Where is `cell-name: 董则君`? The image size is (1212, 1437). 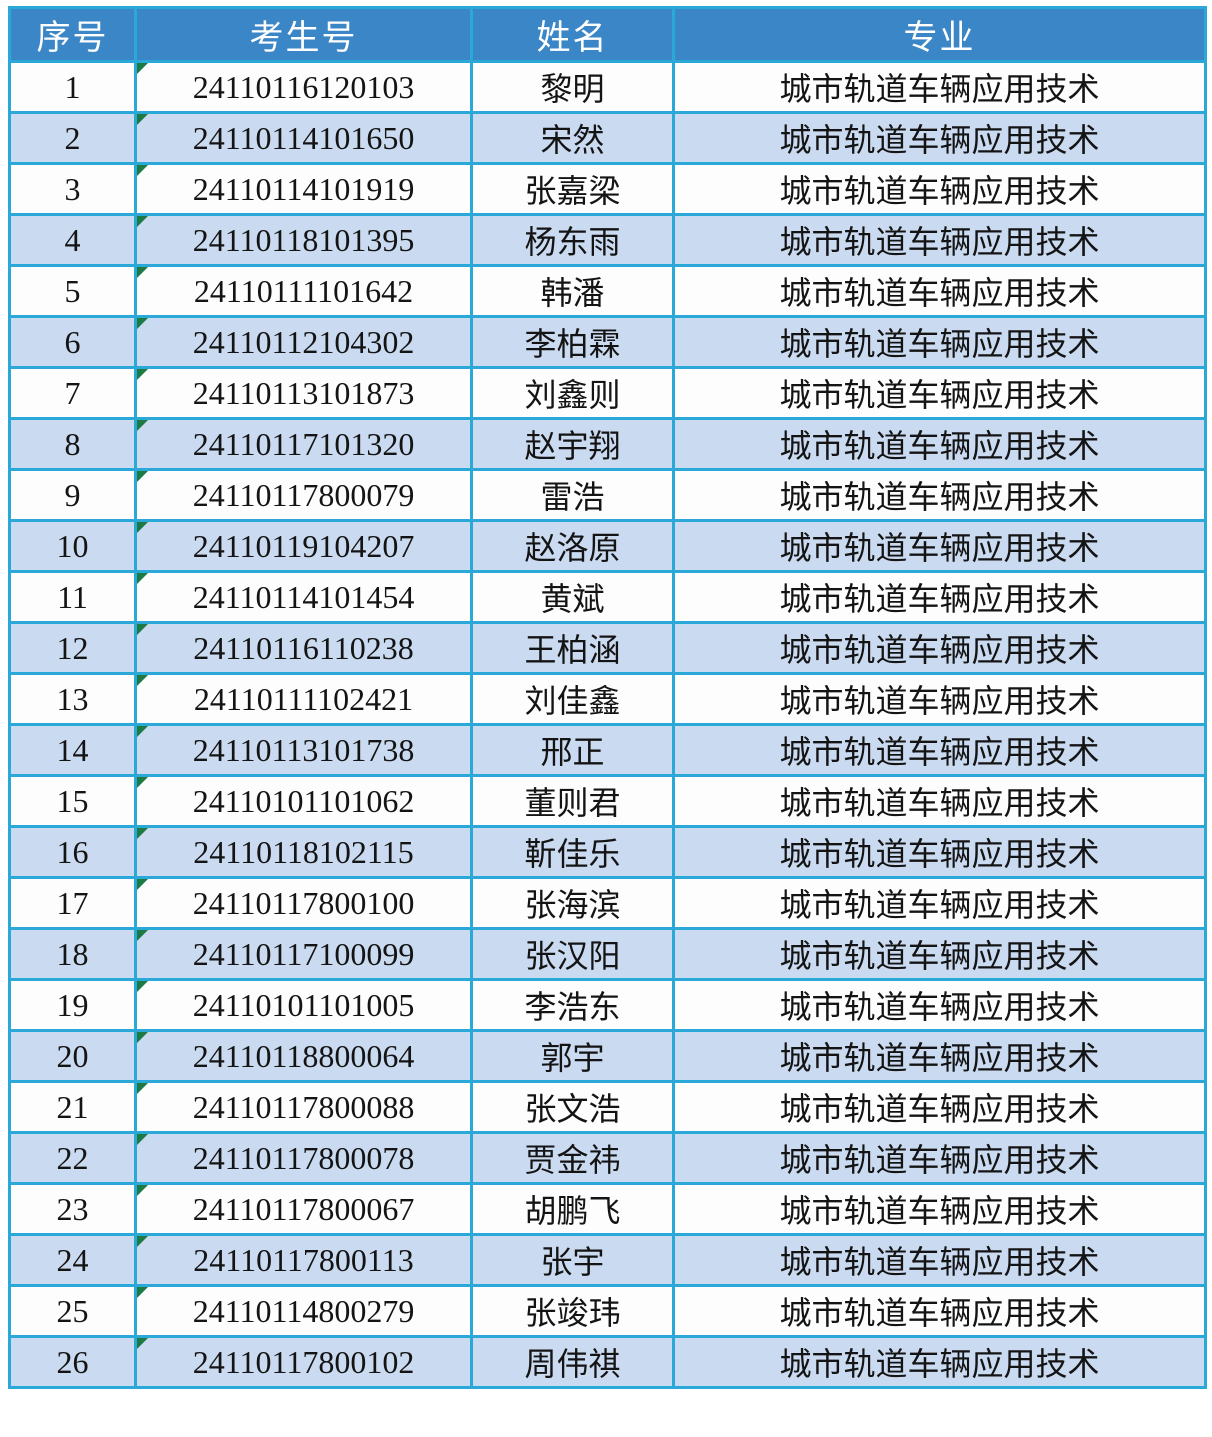
cell-name: 董则君 is located at coordinates (572, 801).